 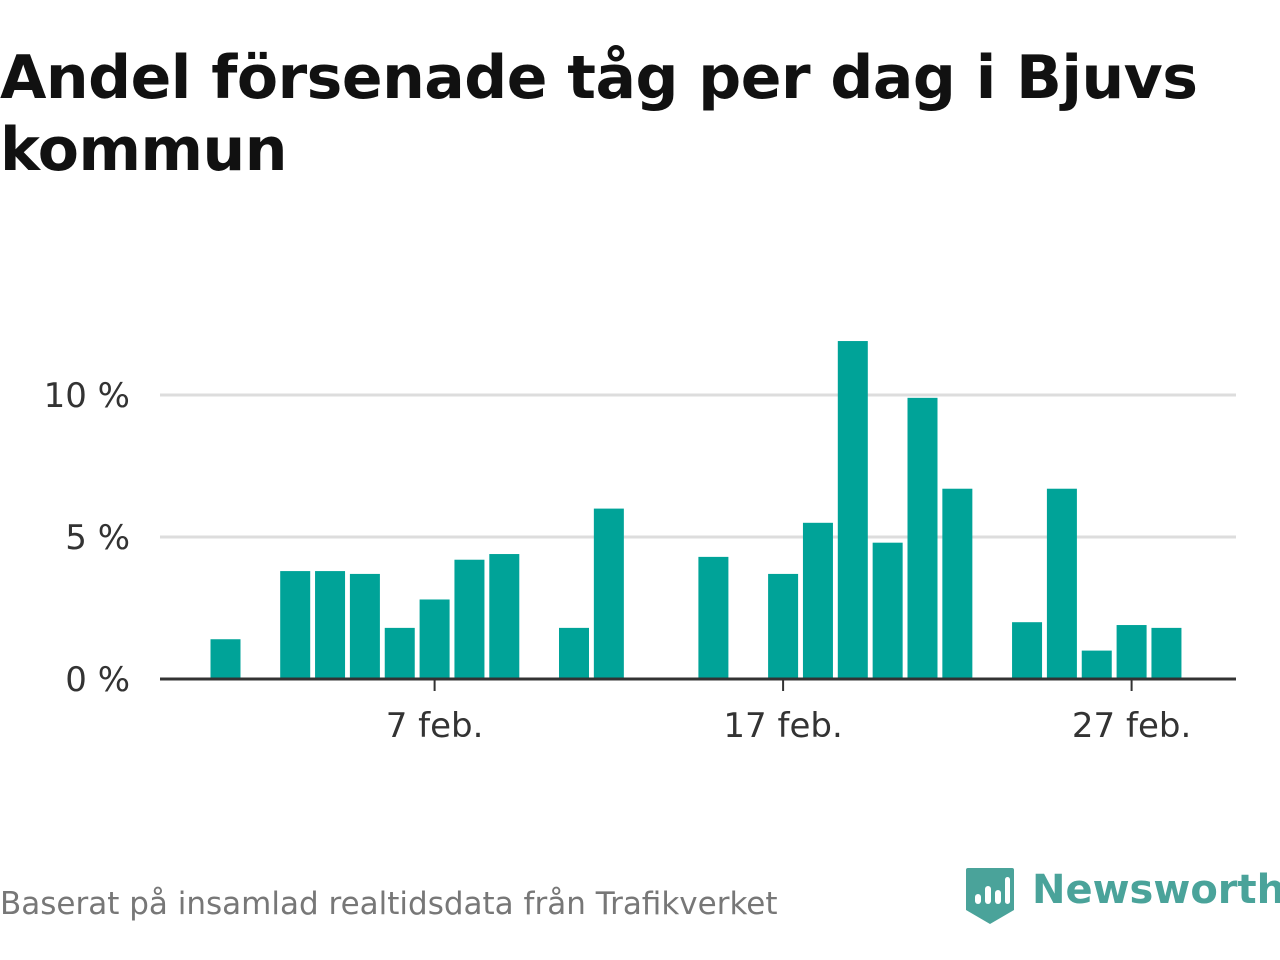 What do you see at coordinates (698, 684) in the screenshot?
I see `x-axis` at bounding box center [698, 684].